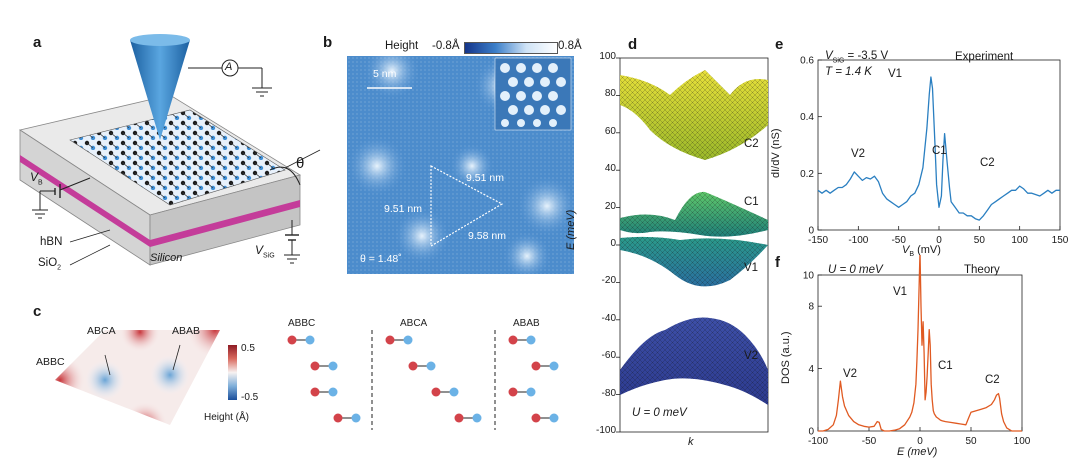 Image resolution: width=1080 pixels, height=464 pixels. What do you see at coordinates (917, 452) in the screenshot?
I see `f-xlabel: E (meV)` at bounding box center [917, 452].